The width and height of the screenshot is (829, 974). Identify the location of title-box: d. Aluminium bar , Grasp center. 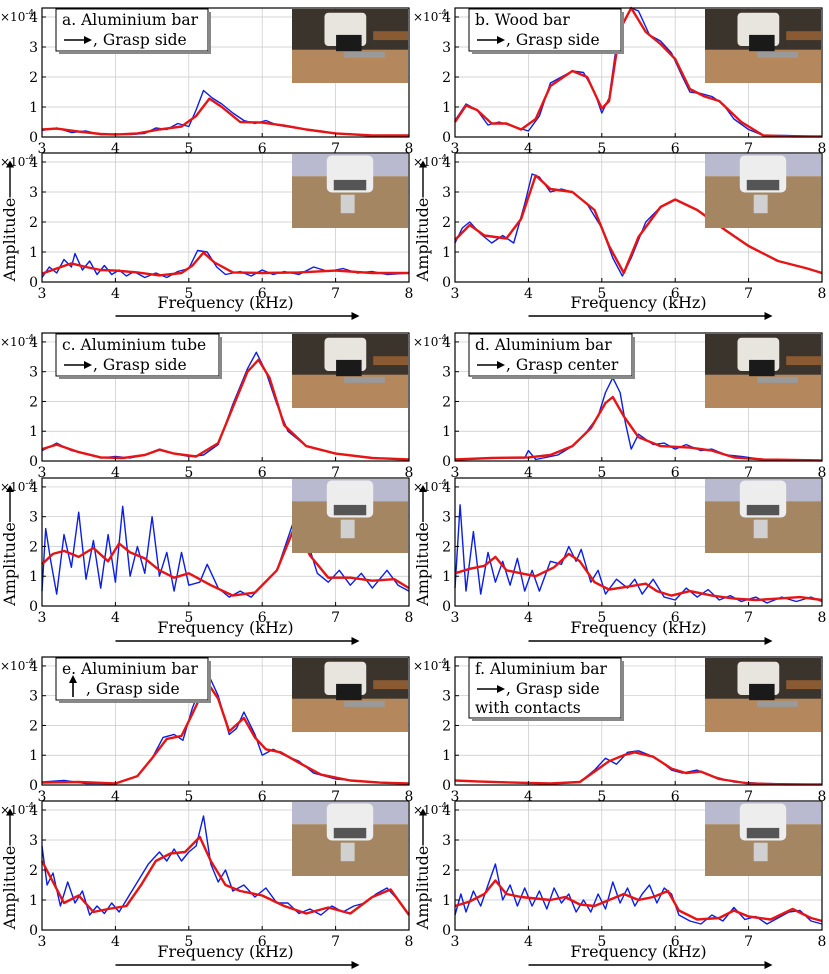
(551, 356).